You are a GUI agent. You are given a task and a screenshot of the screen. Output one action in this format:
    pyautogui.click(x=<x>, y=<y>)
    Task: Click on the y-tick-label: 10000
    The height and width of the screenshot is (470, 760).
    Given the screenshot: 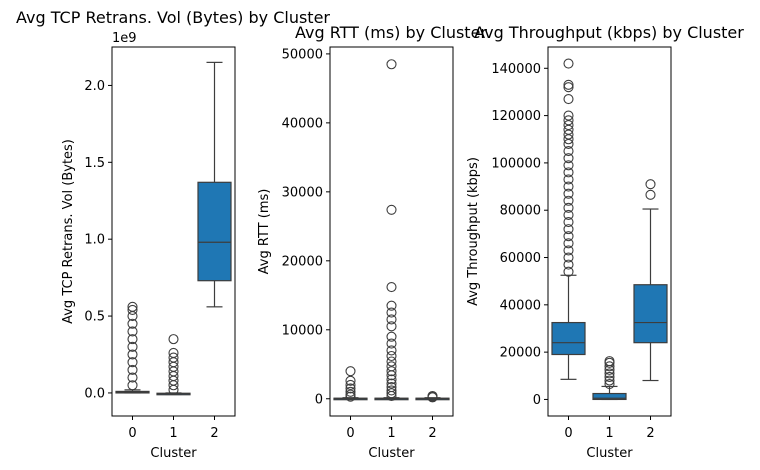 What is the action you would take?
    pyautogui.click(x=302, y=330)
    